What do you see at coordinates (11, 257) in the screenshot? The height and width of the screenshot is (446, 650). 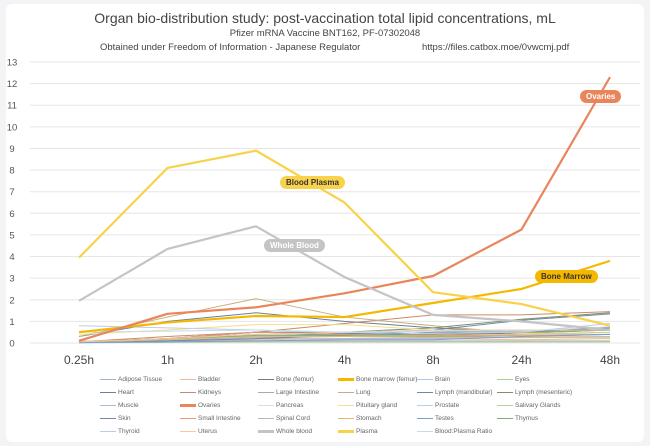 I see `y-tick-label: 4` at bounding box center [11, 257].